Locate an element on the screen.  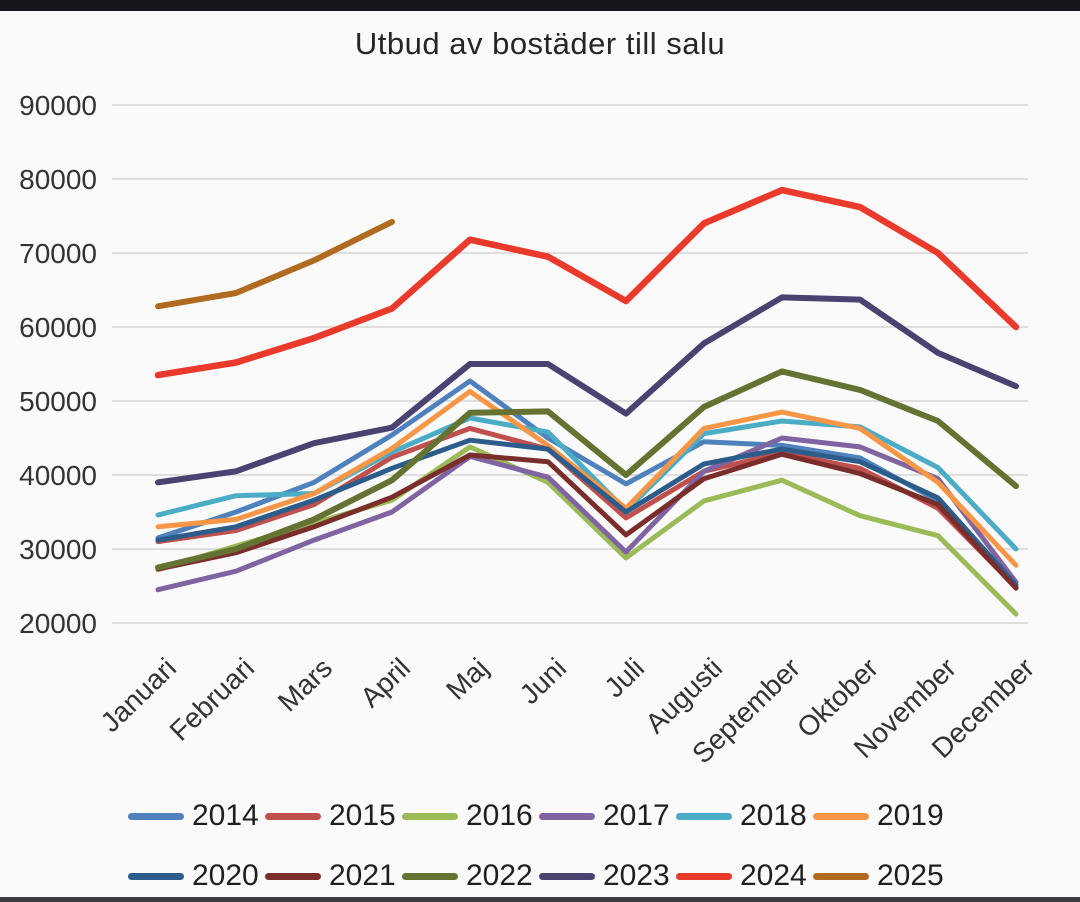
legend-label-2016: 2016 is located at coordinates (499, 815).